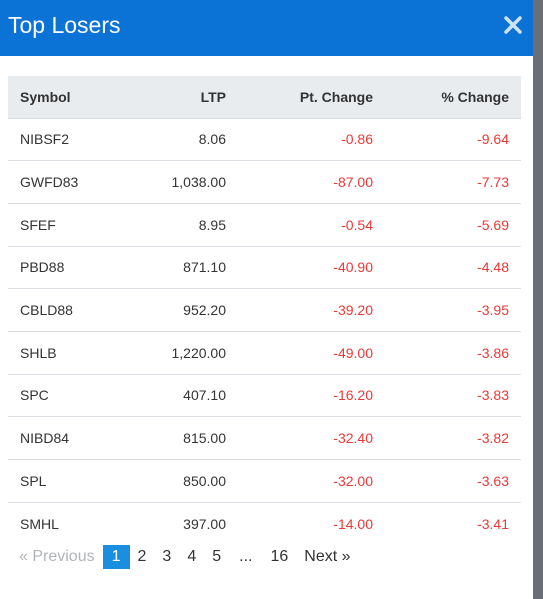 This screenshot has width=543, height=599. What do you see at coordinates (264, 139) in the screenshot?
I see `table-row: NIBSF2 8.06 -0.86 -9.64` at bounding box center [264, 139].